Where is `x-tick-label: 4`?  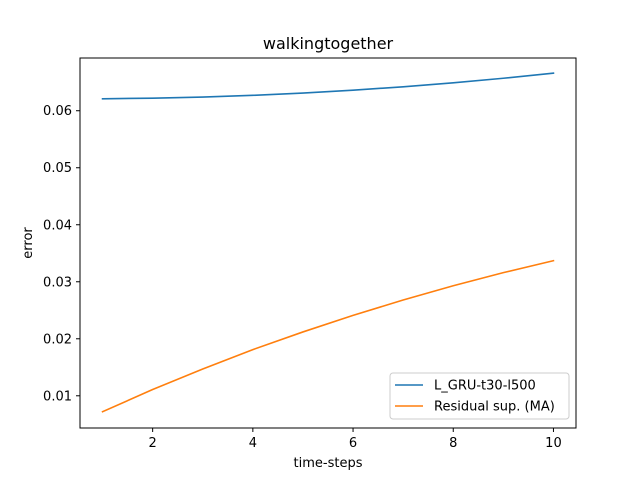
x-tick-label: 4 is located at coordinates (253, 443).